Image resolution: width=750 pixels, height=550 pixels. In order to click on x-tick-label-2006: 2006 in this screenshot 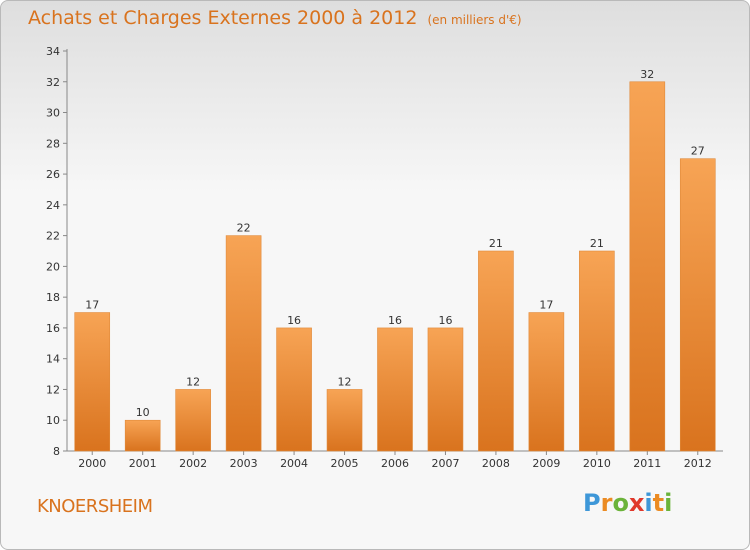, I will do `click(395, 463)`.